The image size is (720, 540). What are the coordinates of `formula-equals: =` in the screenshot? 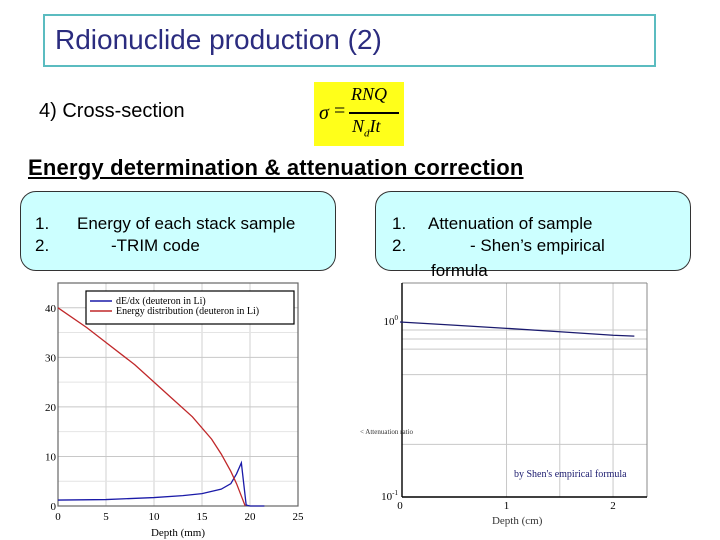 It's located at (340, 111).